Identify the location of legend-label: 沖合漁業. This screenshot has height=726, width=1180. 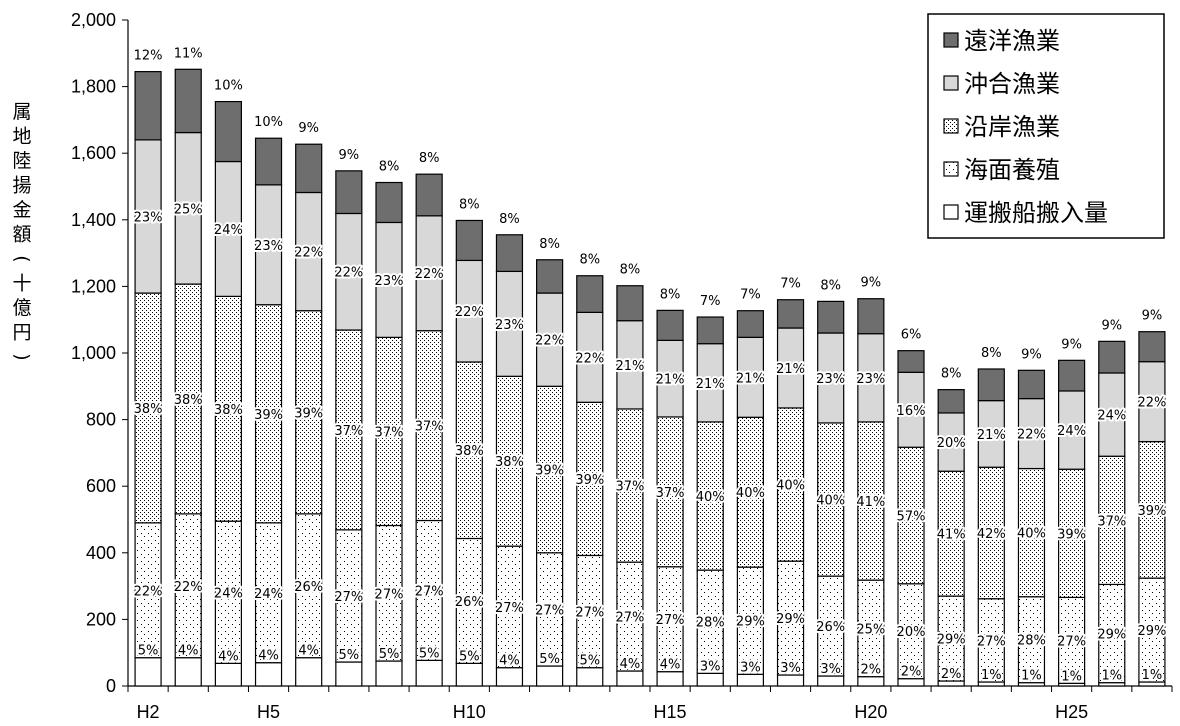
(1012, 84).